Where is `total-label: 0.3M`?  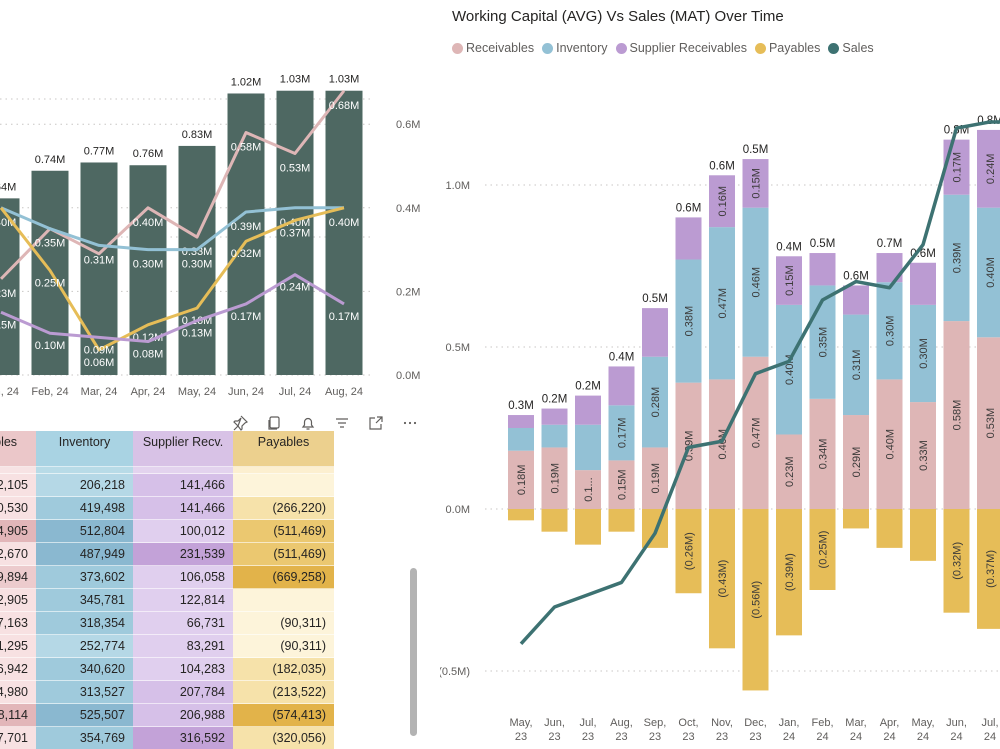
total-label: 0.3M is located at coordinates (521, 406).